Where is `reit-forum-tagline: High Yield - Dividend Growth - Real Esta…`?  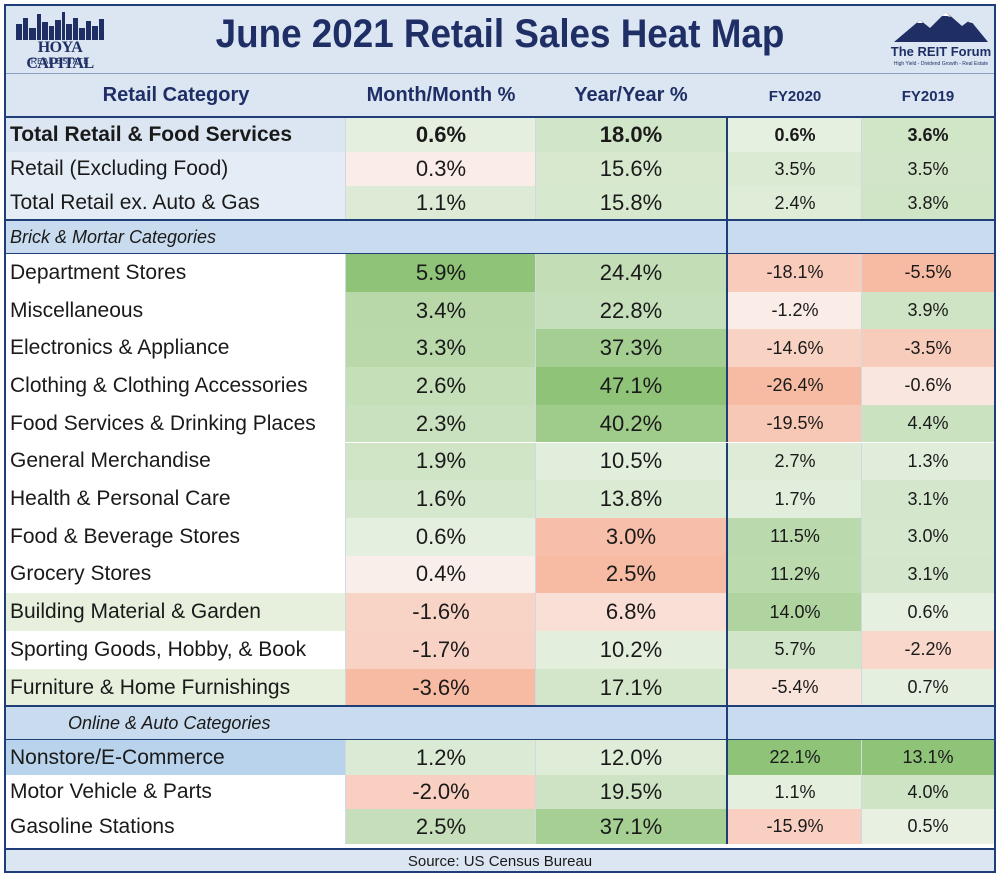
reit-forum-tagline: High Yield - Dividend Growth - Real Esta… is located at coordinates (941, 64).